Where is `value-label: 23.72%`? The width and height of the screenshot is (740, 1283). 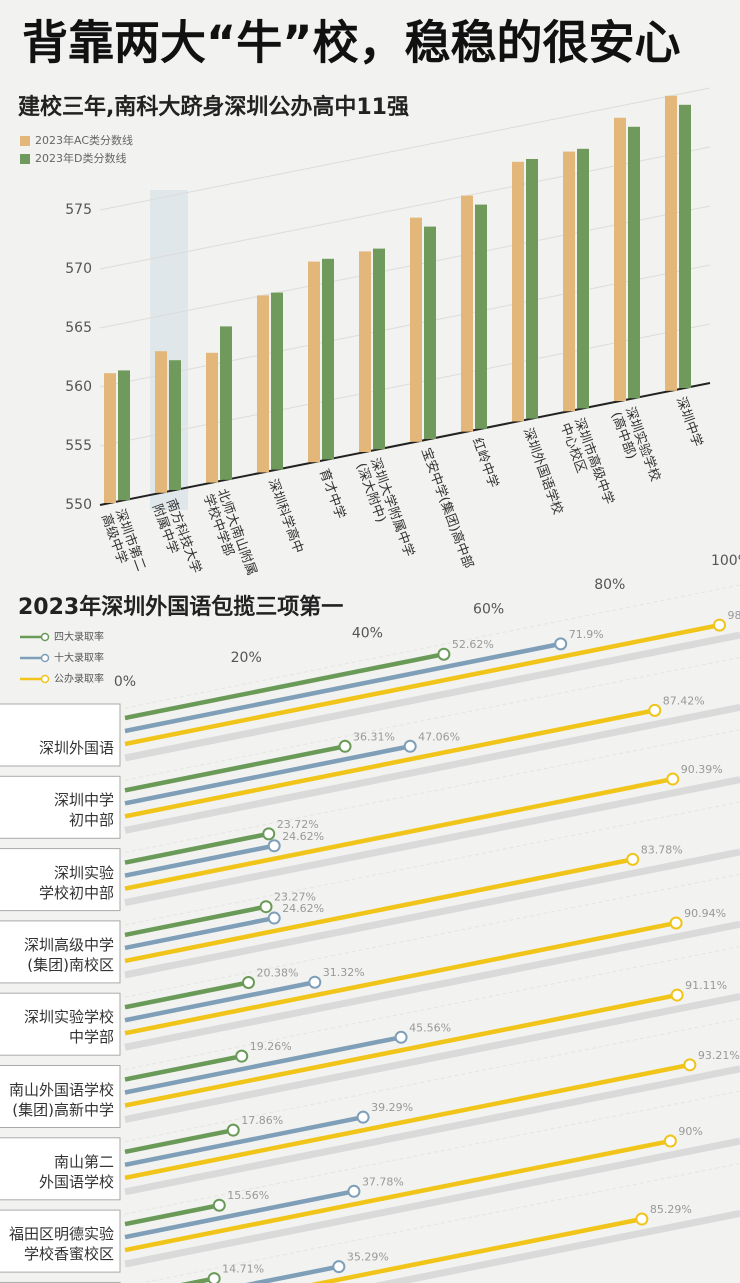
value-label: 23.72% is located at coordinates (298, 824).